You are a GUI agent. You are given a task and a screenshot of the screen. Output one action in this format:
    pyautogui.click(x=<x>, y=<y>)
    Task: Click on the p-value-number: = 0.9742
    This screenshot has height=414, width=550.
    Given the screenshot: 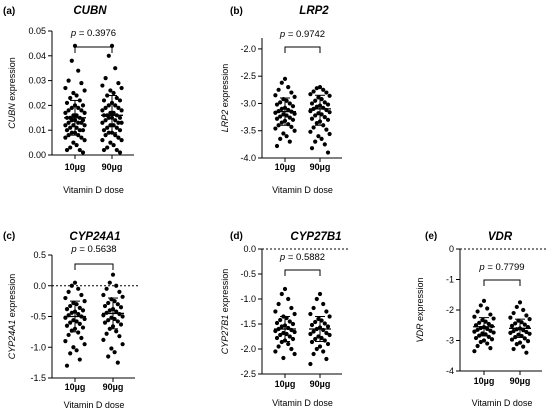 What is the action you would take?
    pyautogui.click(x=306, y=34)
    